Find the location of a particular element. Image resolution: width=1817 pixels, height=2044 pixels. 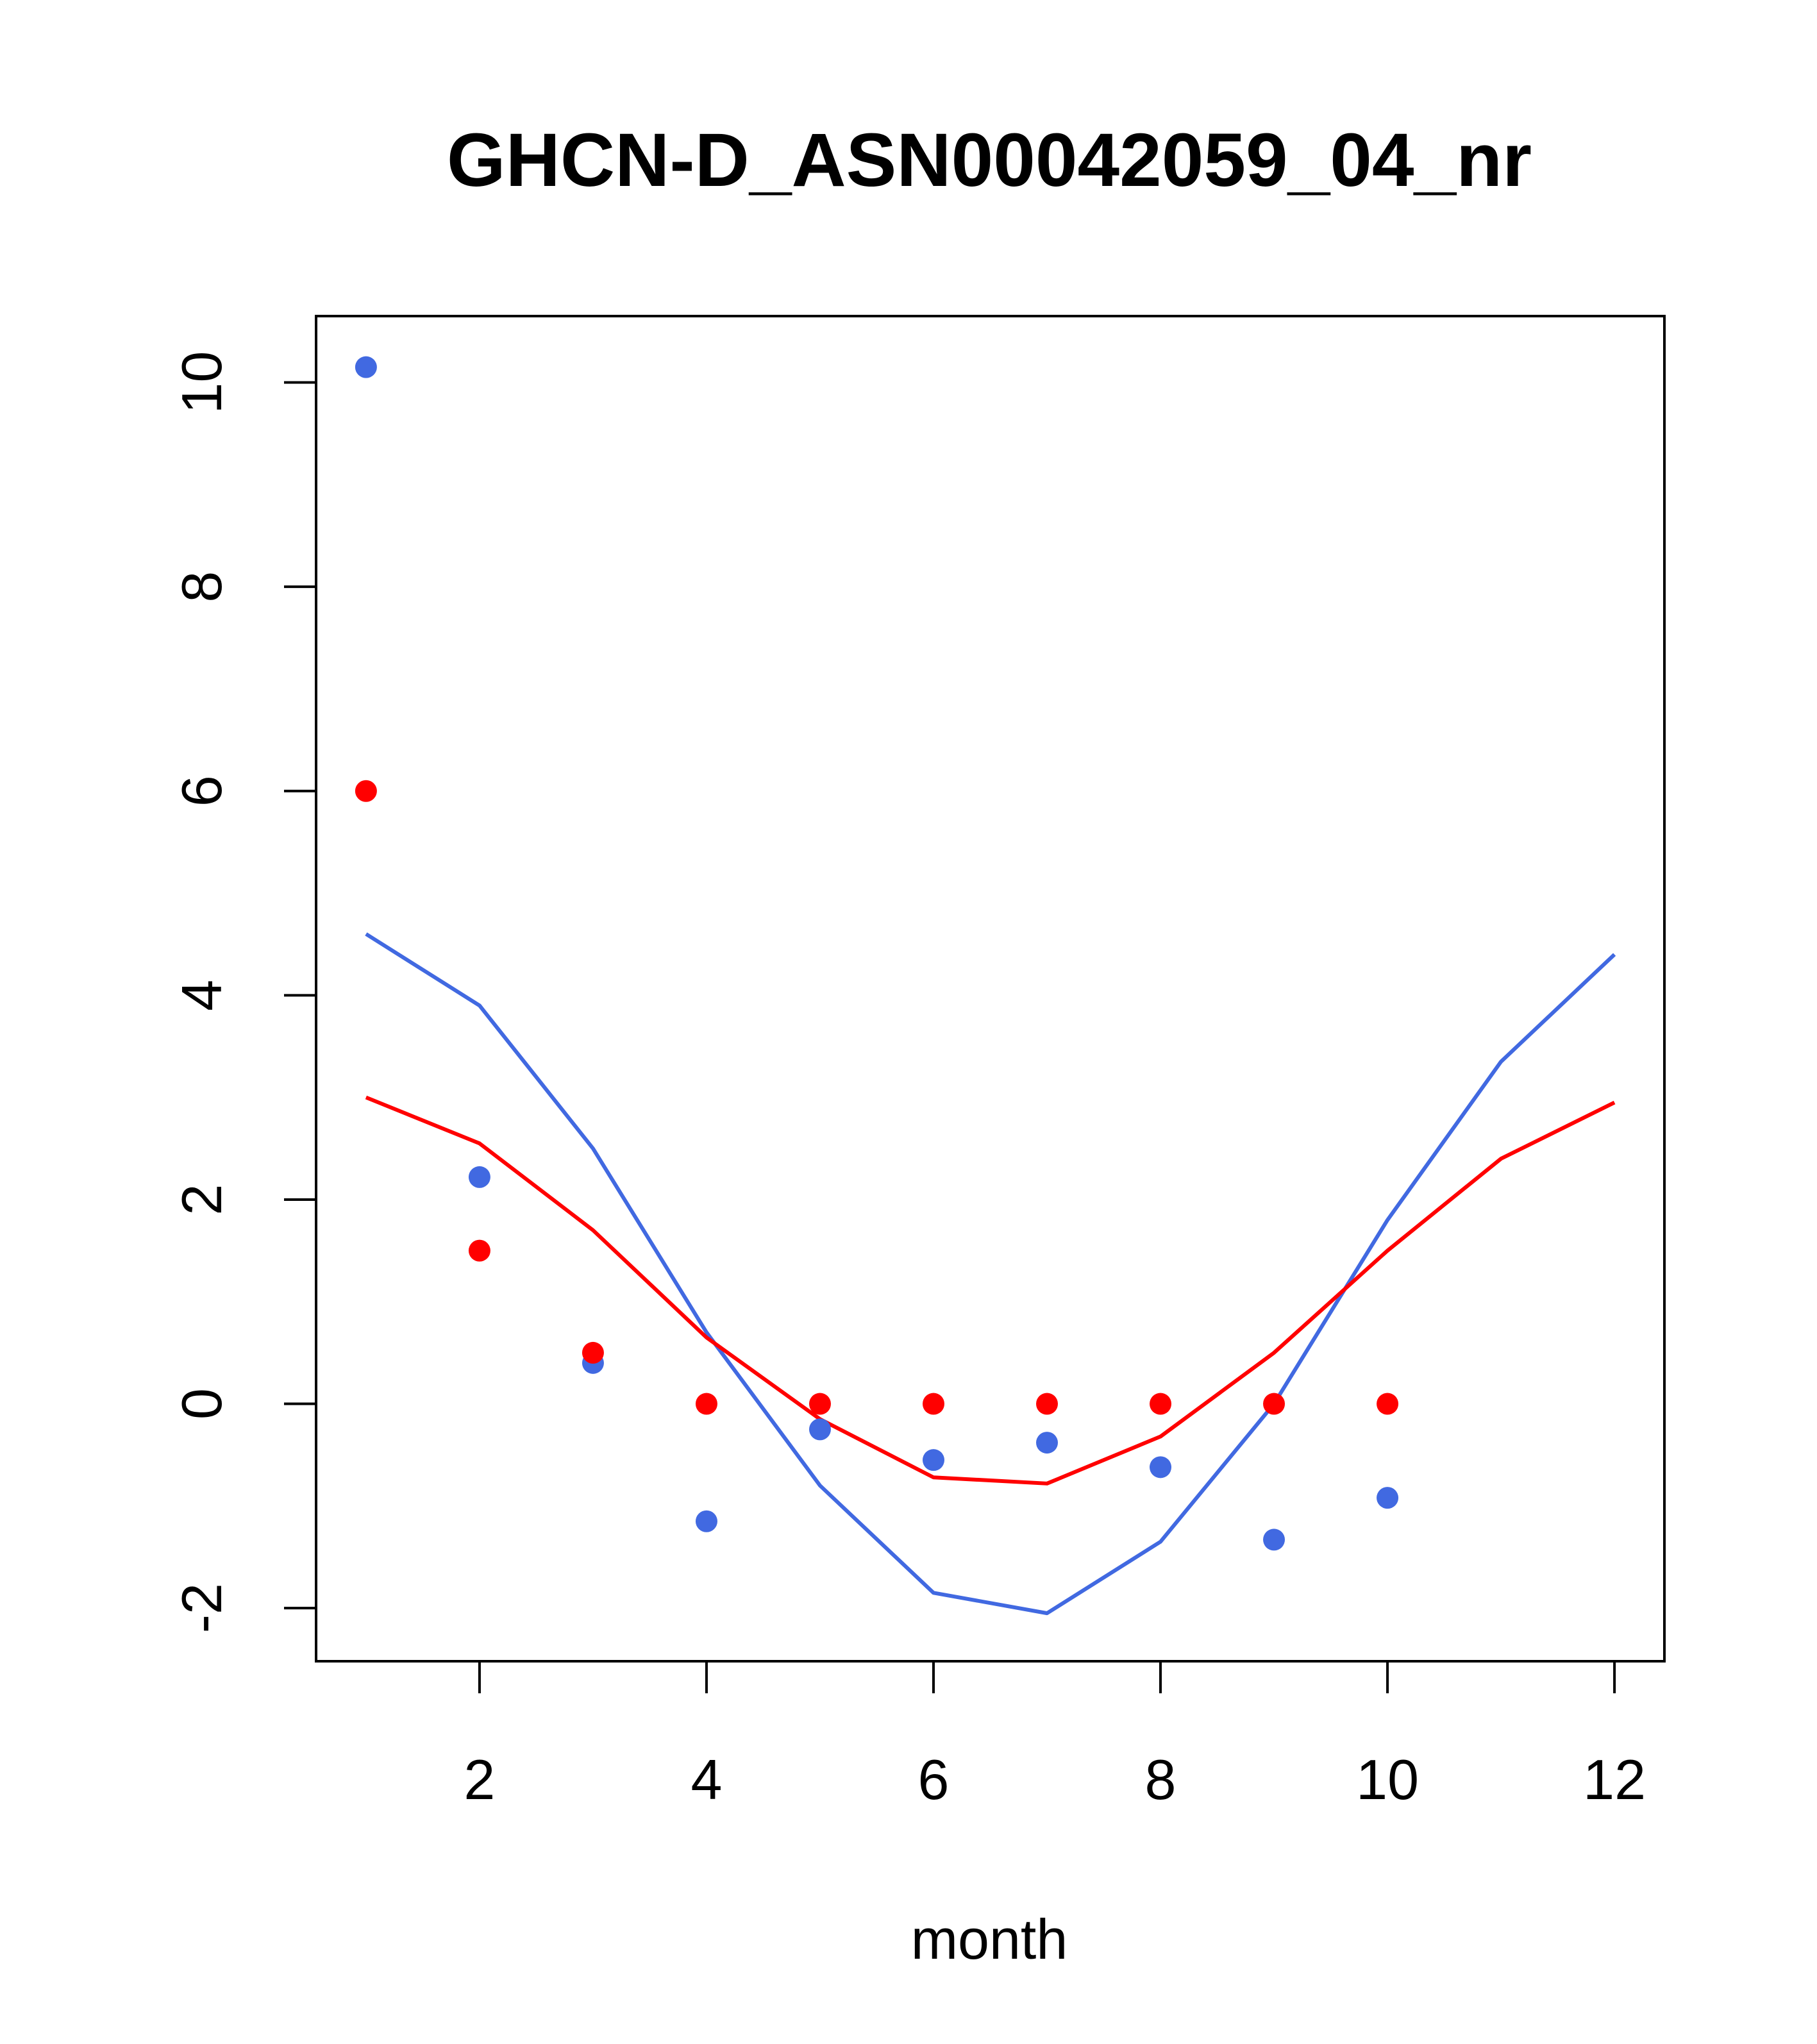

y-tick-label: 4 is located at coordinates (201, 995).